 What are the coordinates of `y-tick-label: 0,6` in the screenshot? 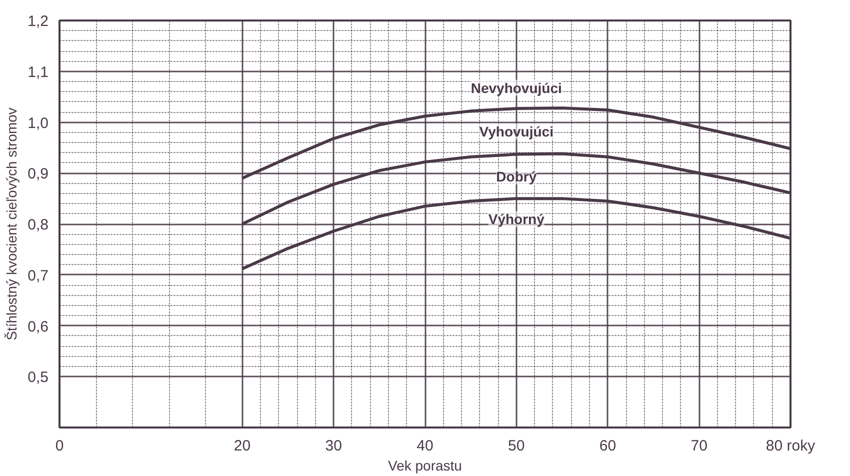 It's located at (38, 327).